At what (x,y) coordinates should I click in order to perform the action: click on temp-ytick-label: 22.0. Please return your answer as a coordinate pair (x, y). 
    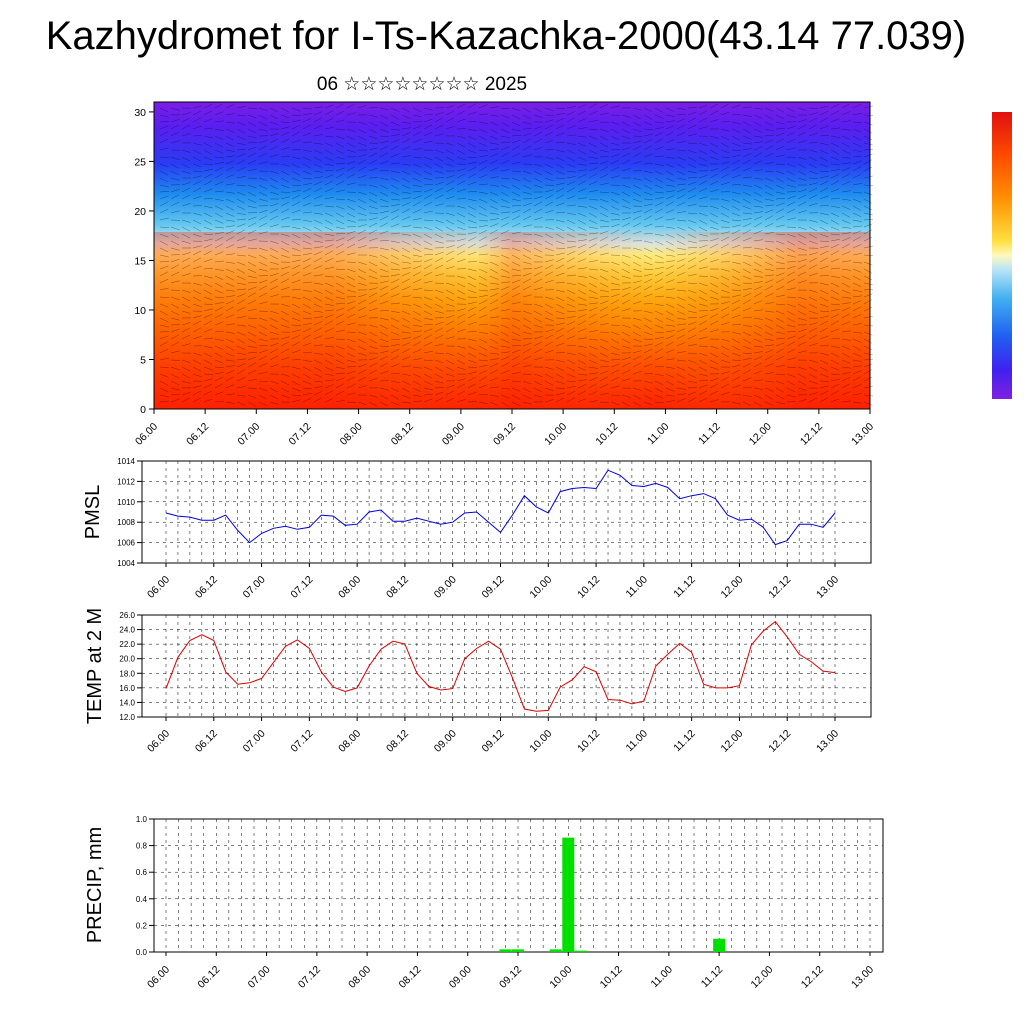
    Looking at the image, I should click on (127, 644).